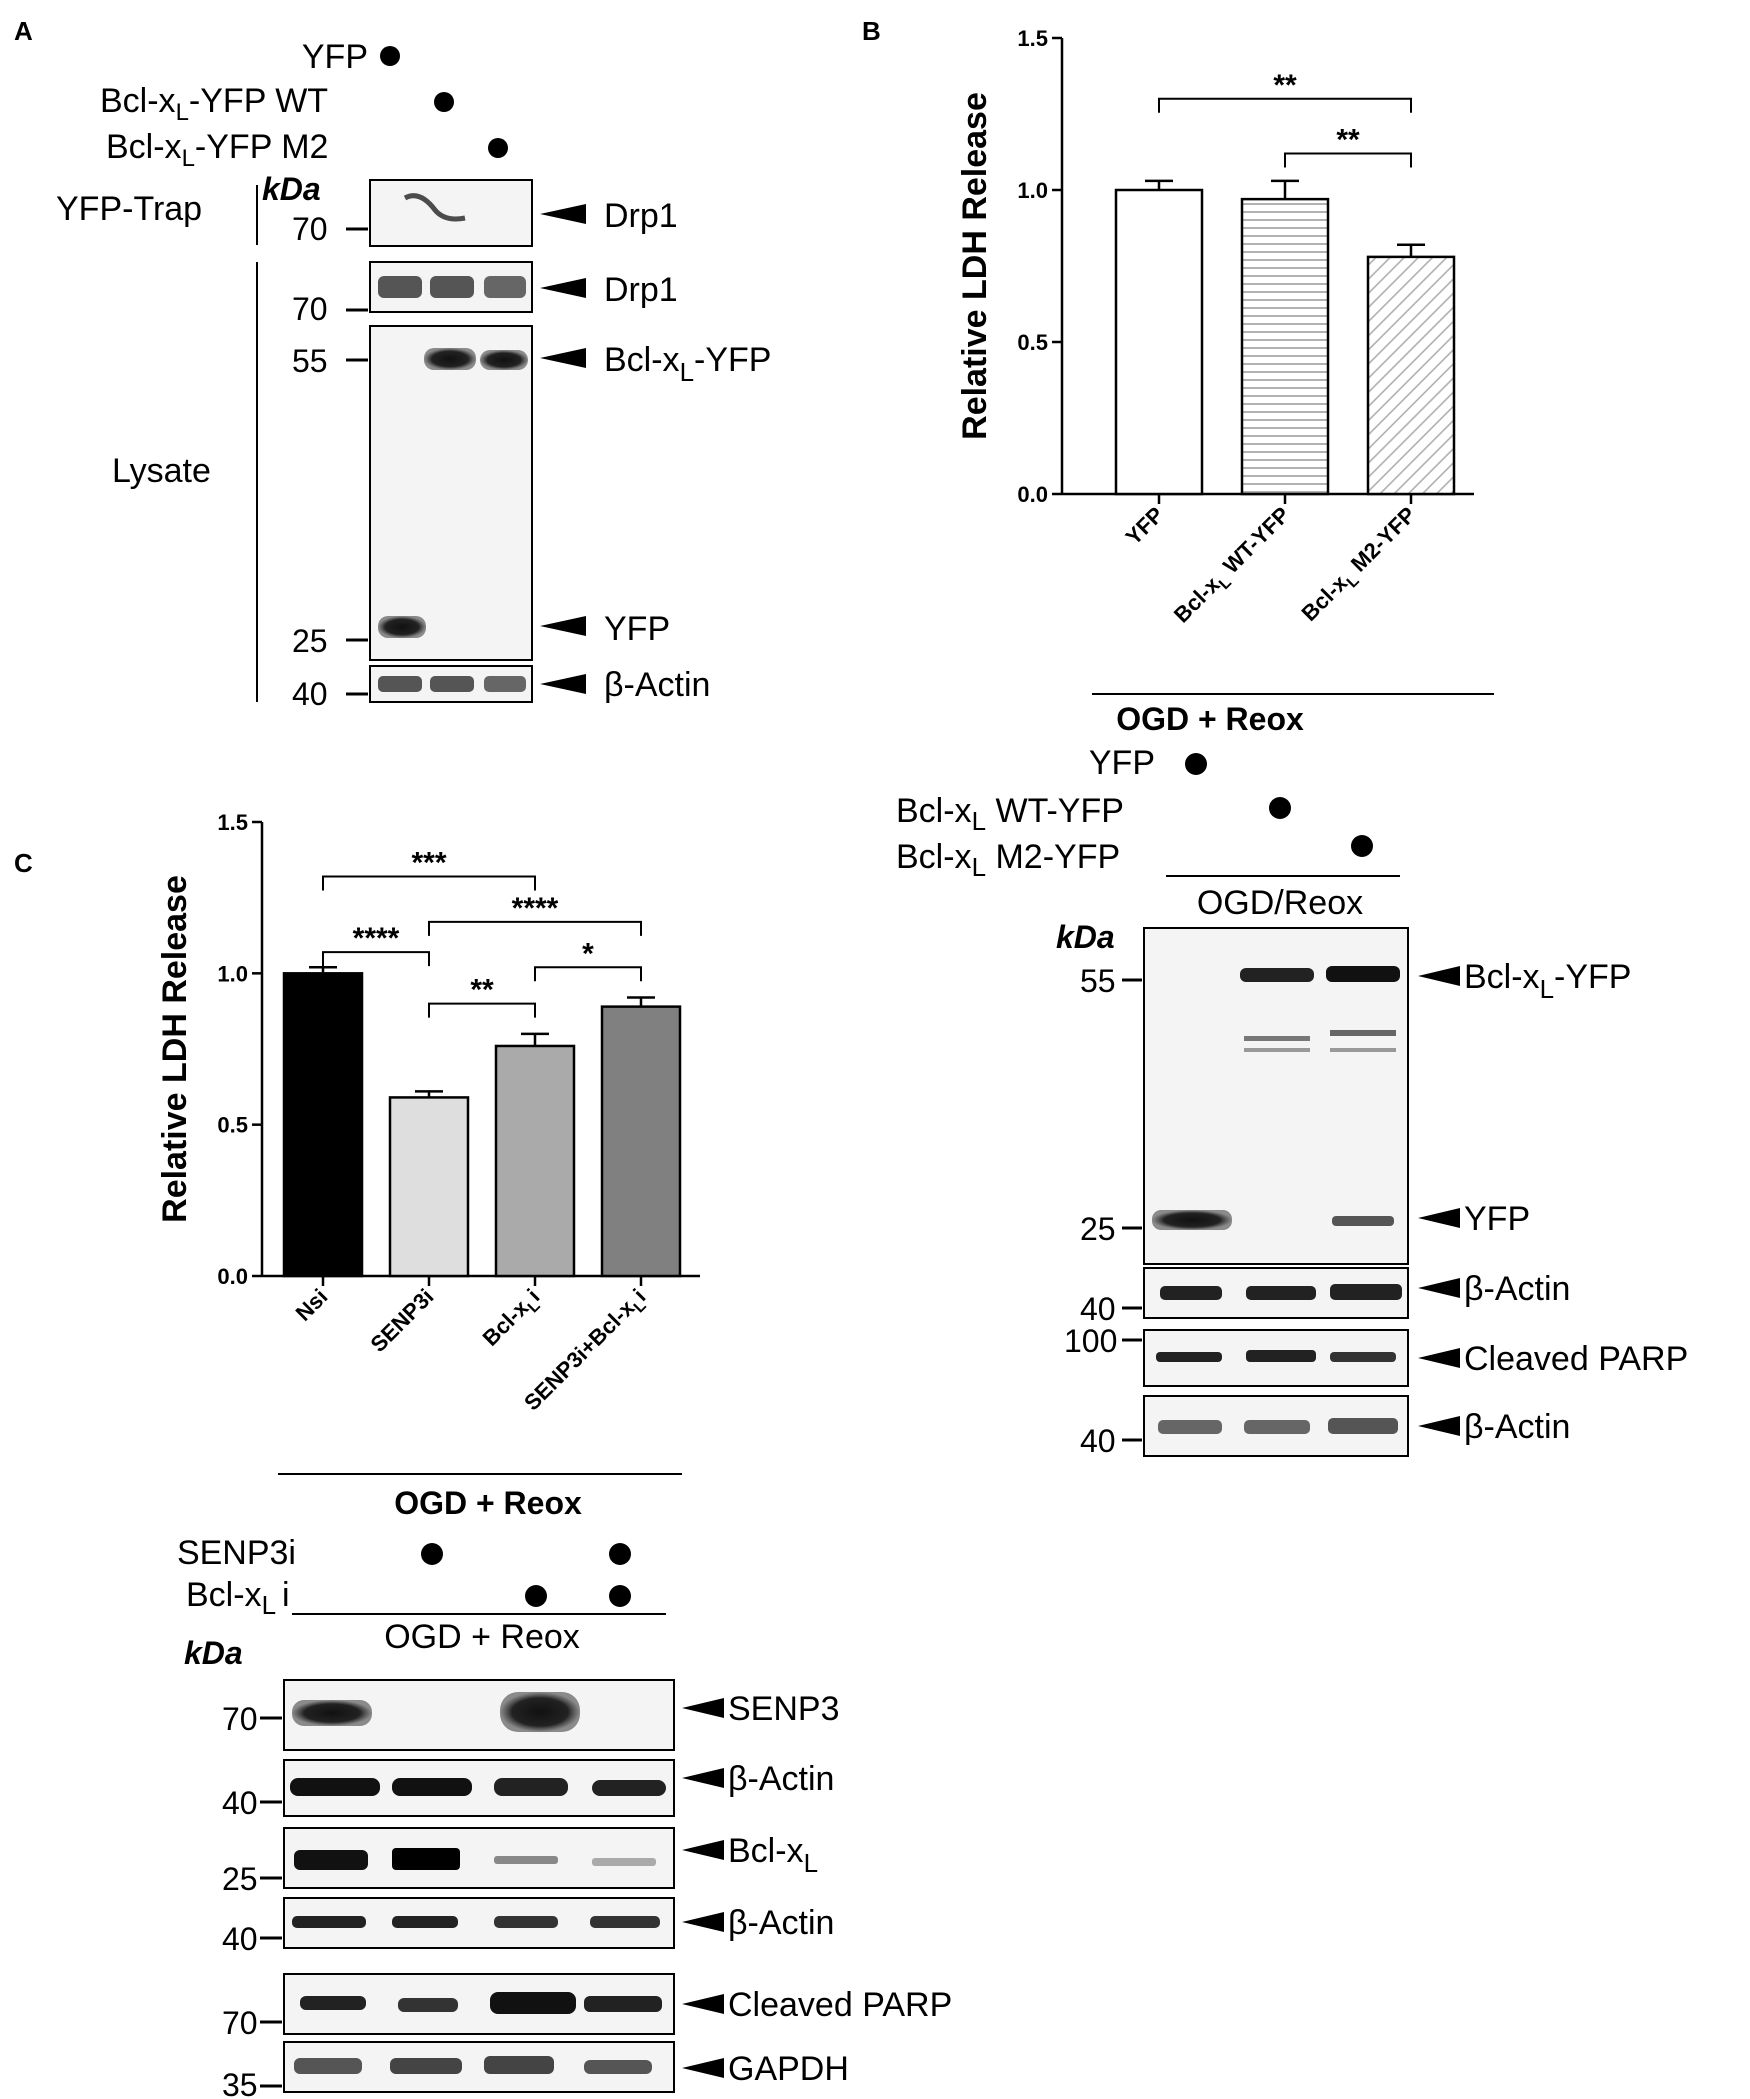 This screenshot has width=1750, height=2099. What do you see at coordinates (240, 2083) in the screenshot?
I see `mw-35: 35` at bounding box center [240, 2083].